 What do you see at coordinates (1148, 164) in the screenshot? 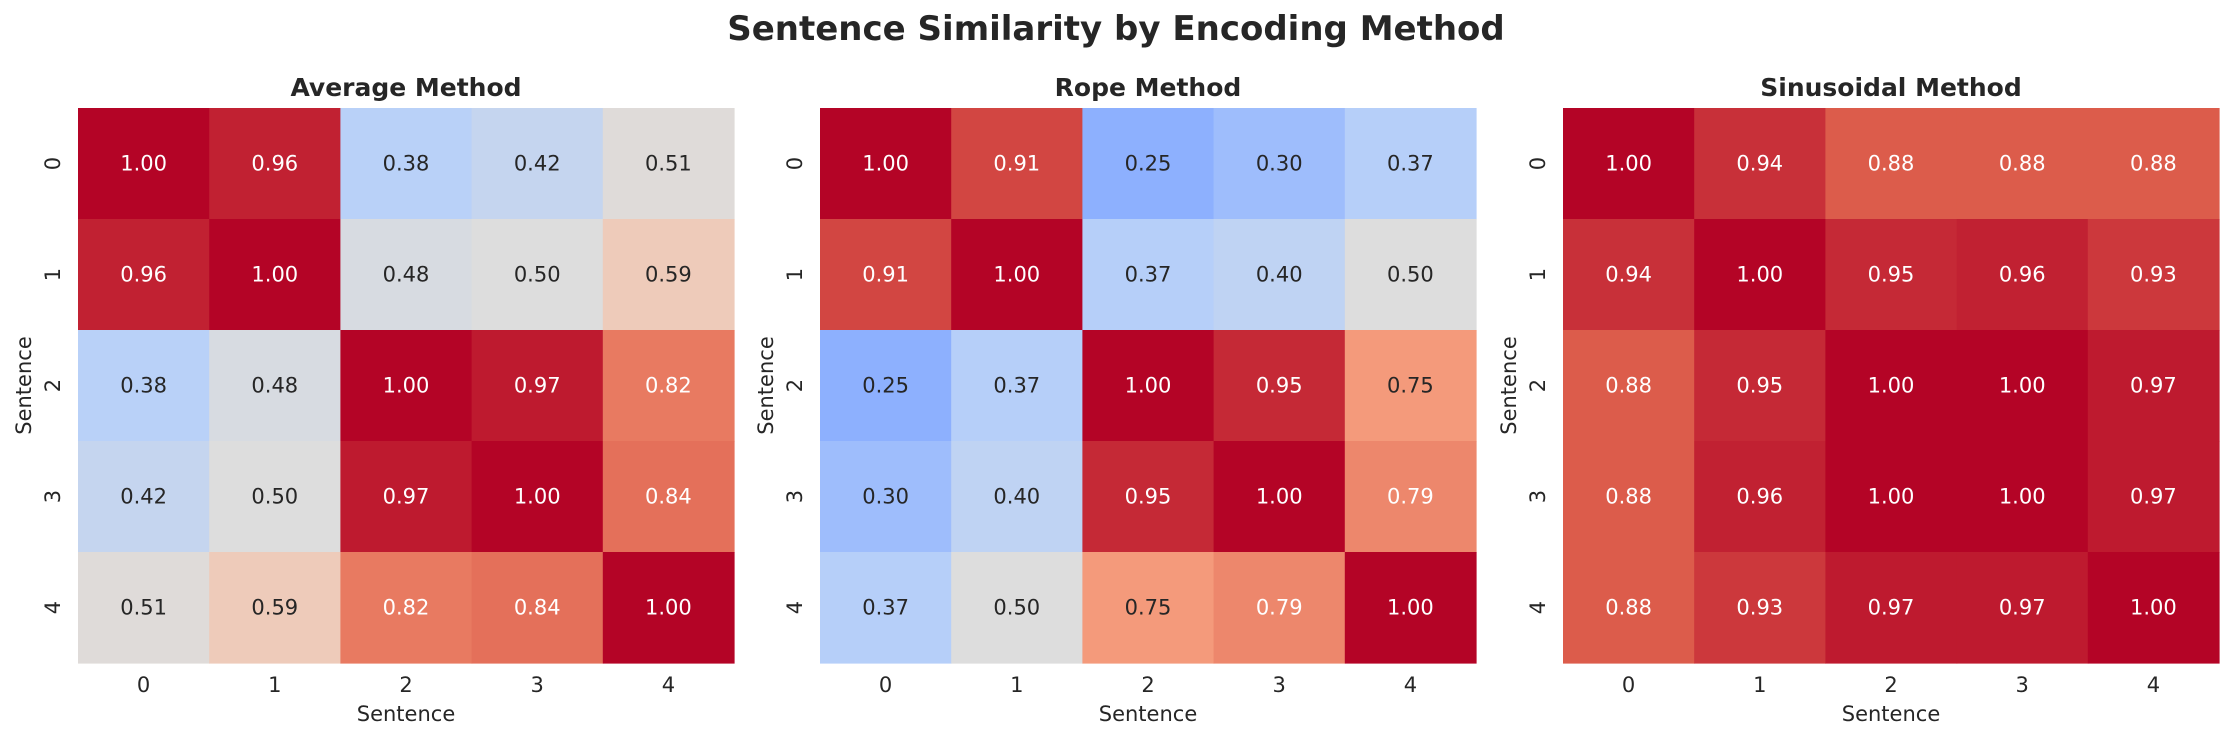
I see `cell-value-label: 0.25` at bounding box center [1148, 164].